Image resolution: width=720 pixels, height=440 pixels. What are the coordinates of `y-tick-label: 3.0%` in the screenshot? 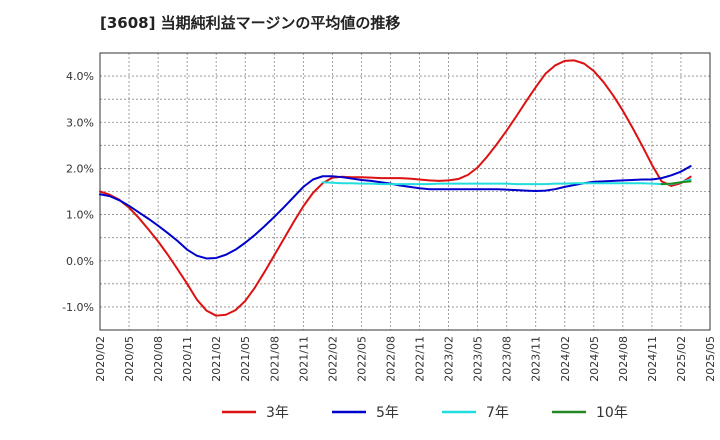 It's located at (80, 122).